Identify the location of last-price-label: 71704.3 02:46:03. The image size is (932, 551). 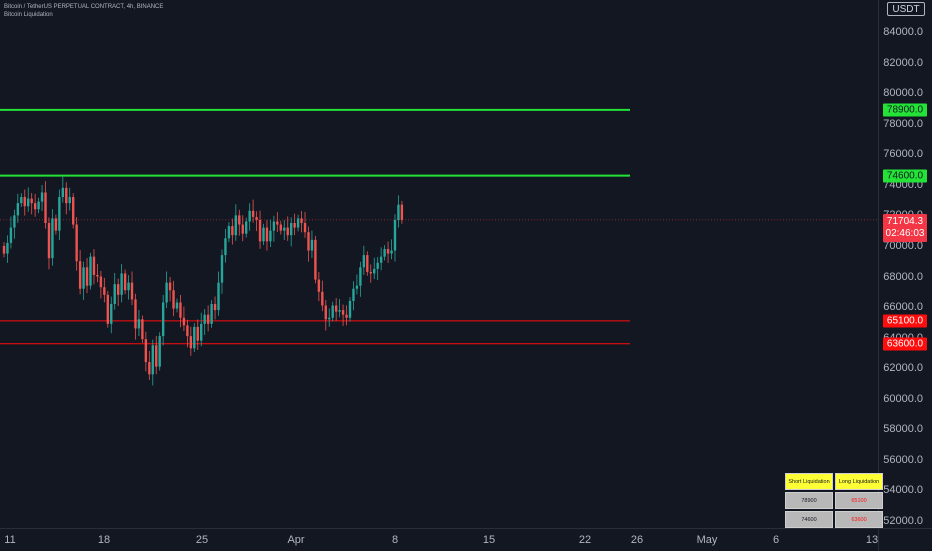
(905, 227).